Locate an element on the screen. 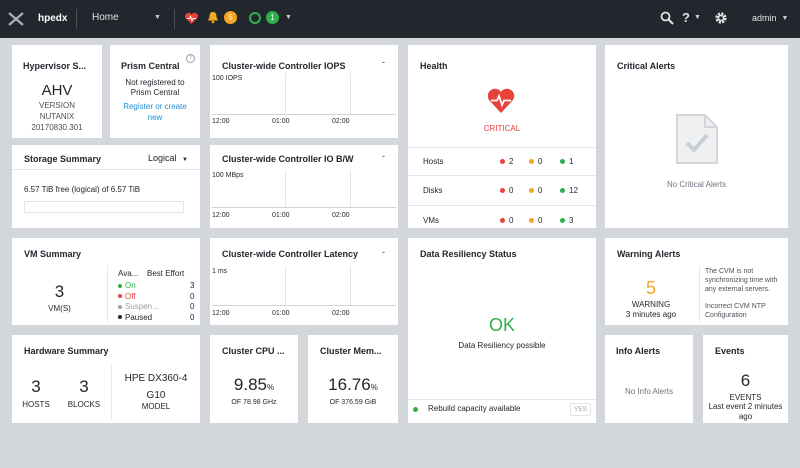  last-event-time: Last event 2 minutes ago is located at coordinates (745, 411).